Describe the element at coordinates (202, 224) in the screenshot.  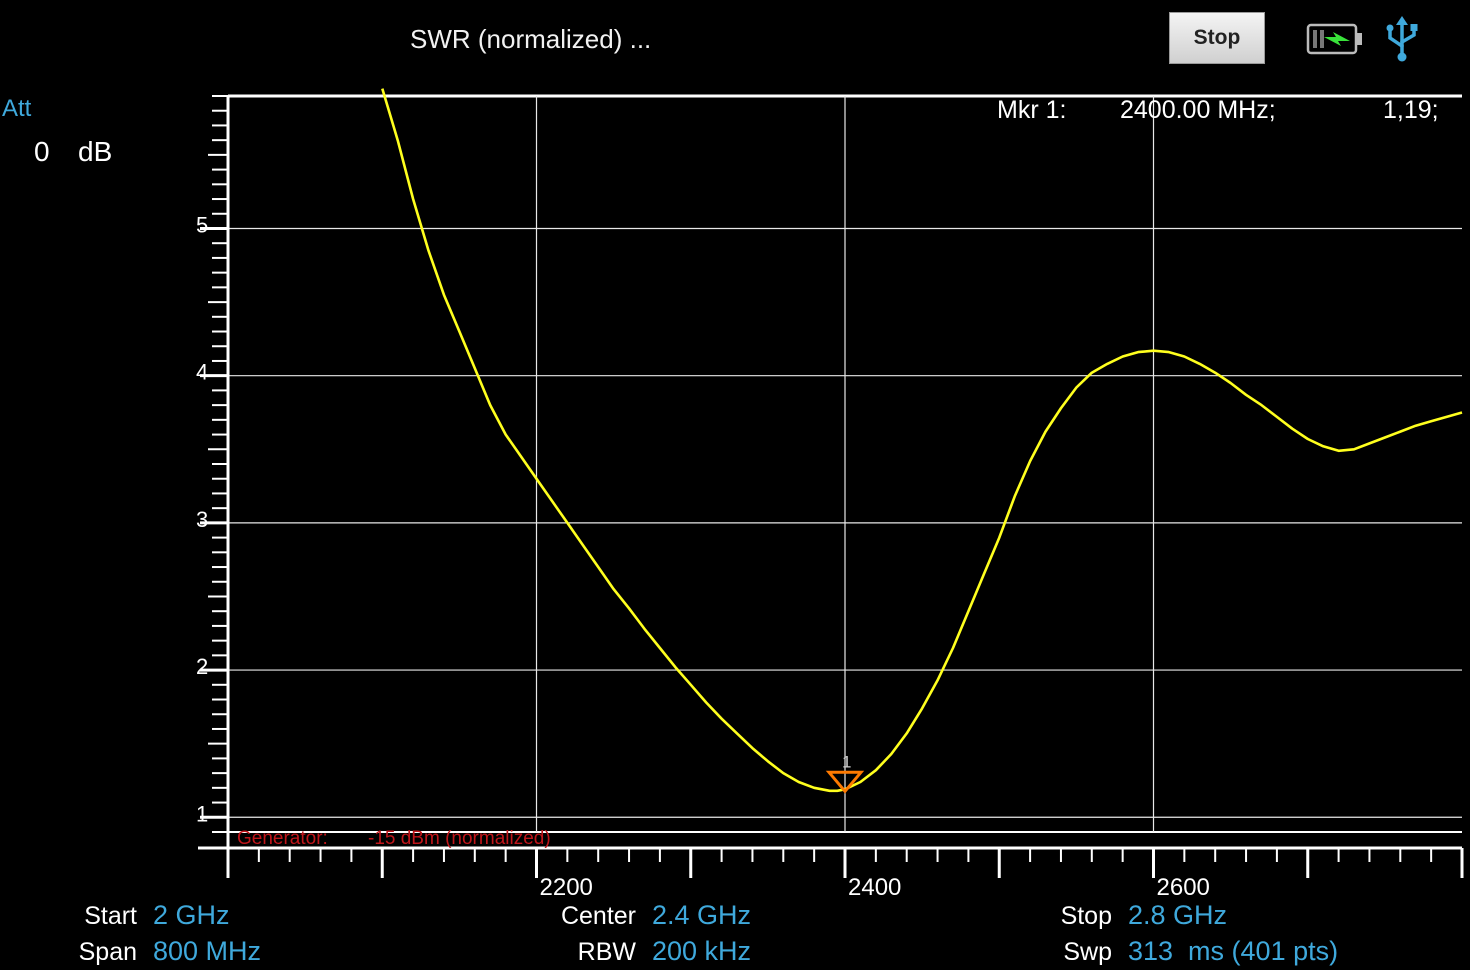
I see `y-tick-label: 5` at that location.